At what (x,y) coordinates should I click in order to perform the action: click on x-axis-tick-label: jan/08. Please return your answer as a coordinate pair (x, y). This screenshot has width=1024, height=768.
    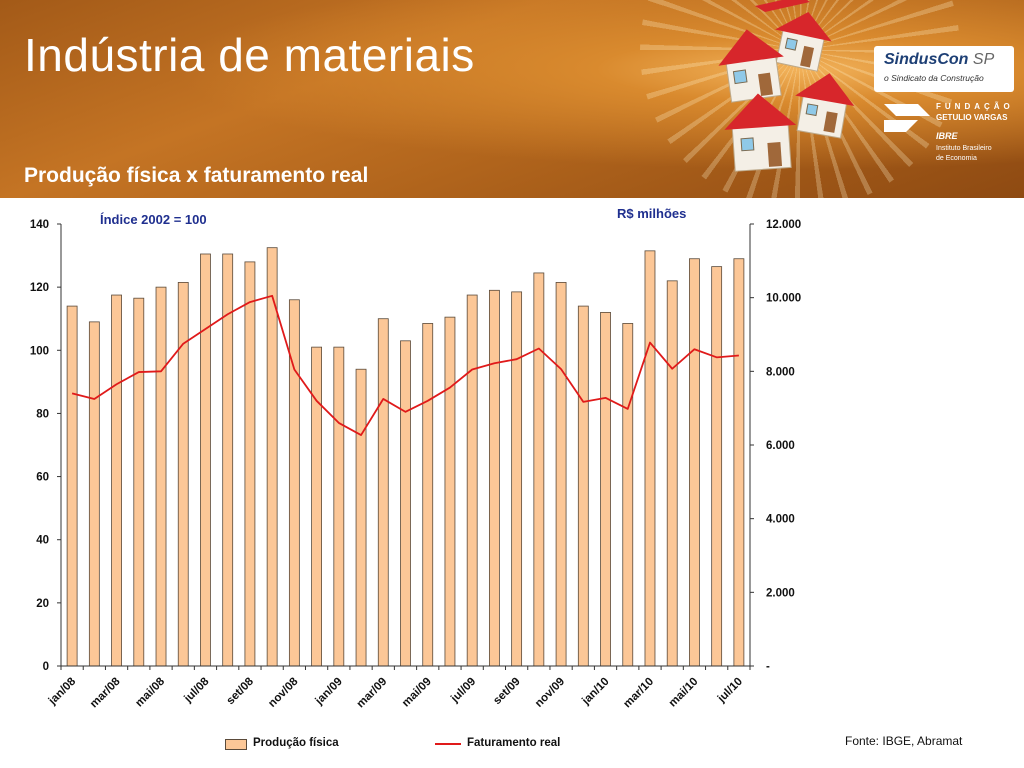
    Looking at the image, I should click on (62, 691).